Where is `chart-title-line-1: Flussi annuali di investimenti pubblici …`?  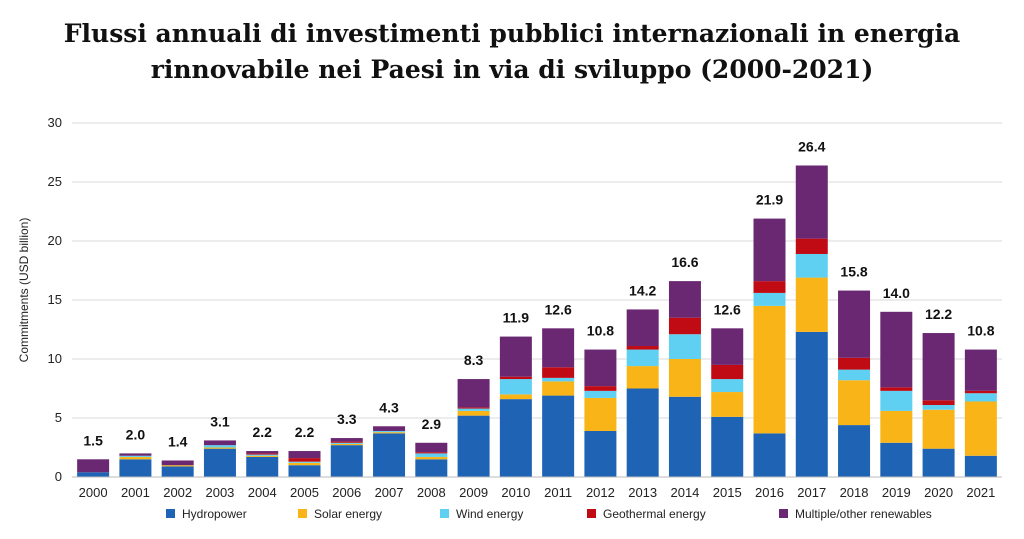
chart-title-line-1: Flussi annuali di investimenti pubblici … is located at coordinates (512, 33).